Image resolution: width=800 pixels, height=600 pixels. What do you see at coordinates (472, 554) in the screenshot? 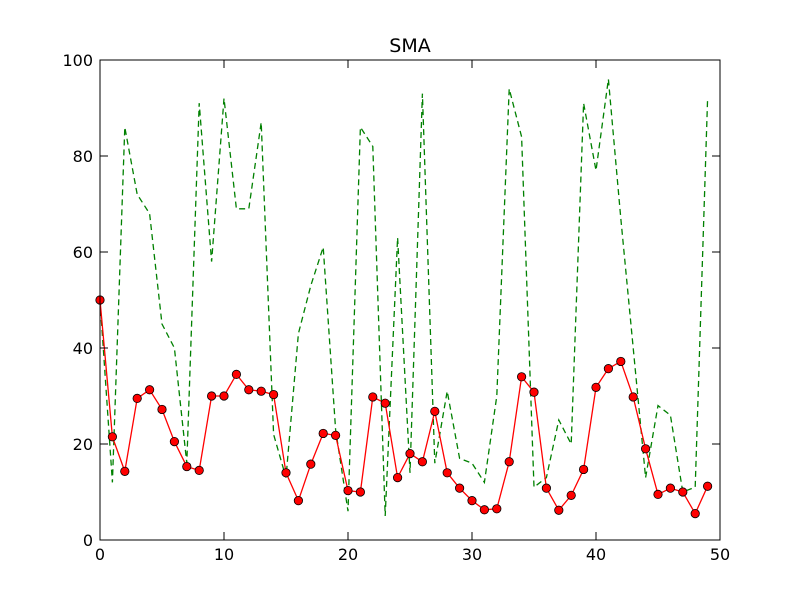
I see `x-tick-label: 30` at bounding box center [472, 554].